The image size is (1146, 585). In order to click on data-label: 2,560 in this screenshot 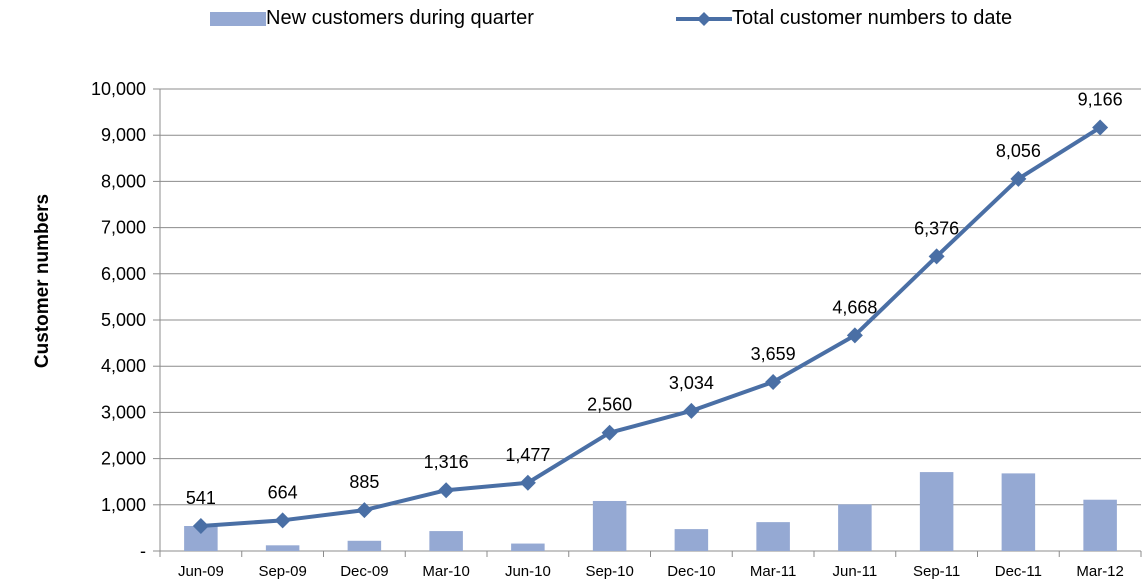, I will do `click(609, 405)`.